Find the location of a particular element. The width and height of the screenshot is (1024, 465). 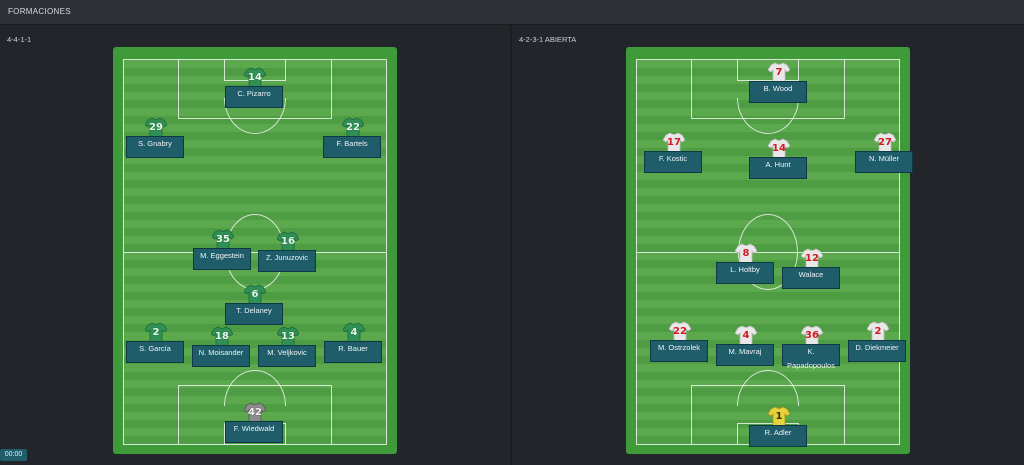

shirt-number: 8 is located at coordinates (746, 253).